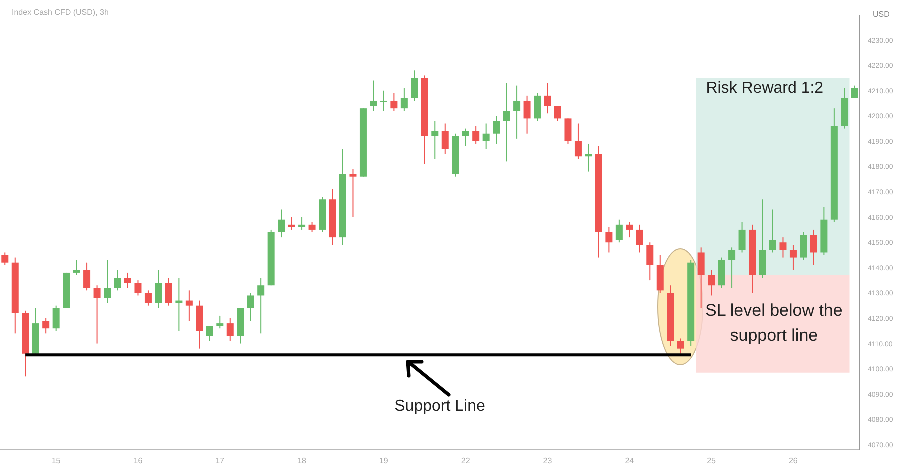 The width and height of the screenshot is (900, 466). Describe the element at coordinates (384, 461) in the screenshot. I see `x-tick-label: 19` at that location.